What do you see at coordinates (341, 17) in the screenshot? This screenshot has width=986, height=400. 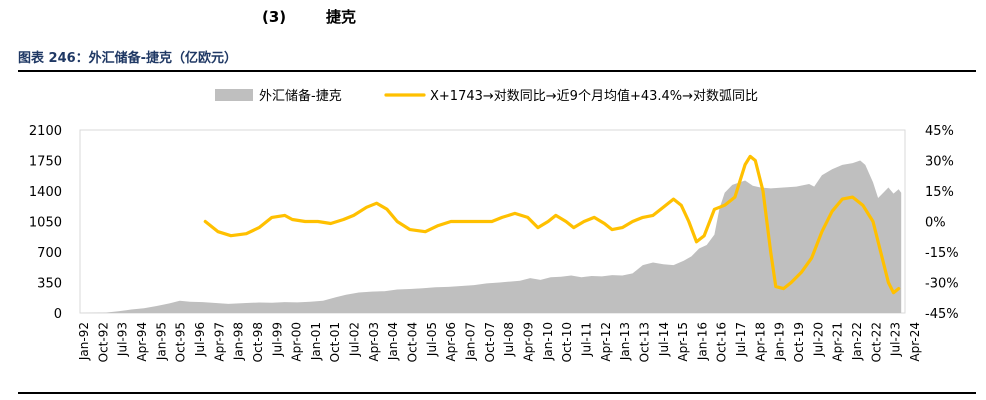 I see `section-title: 捷克` at bounding box center [341, 17].